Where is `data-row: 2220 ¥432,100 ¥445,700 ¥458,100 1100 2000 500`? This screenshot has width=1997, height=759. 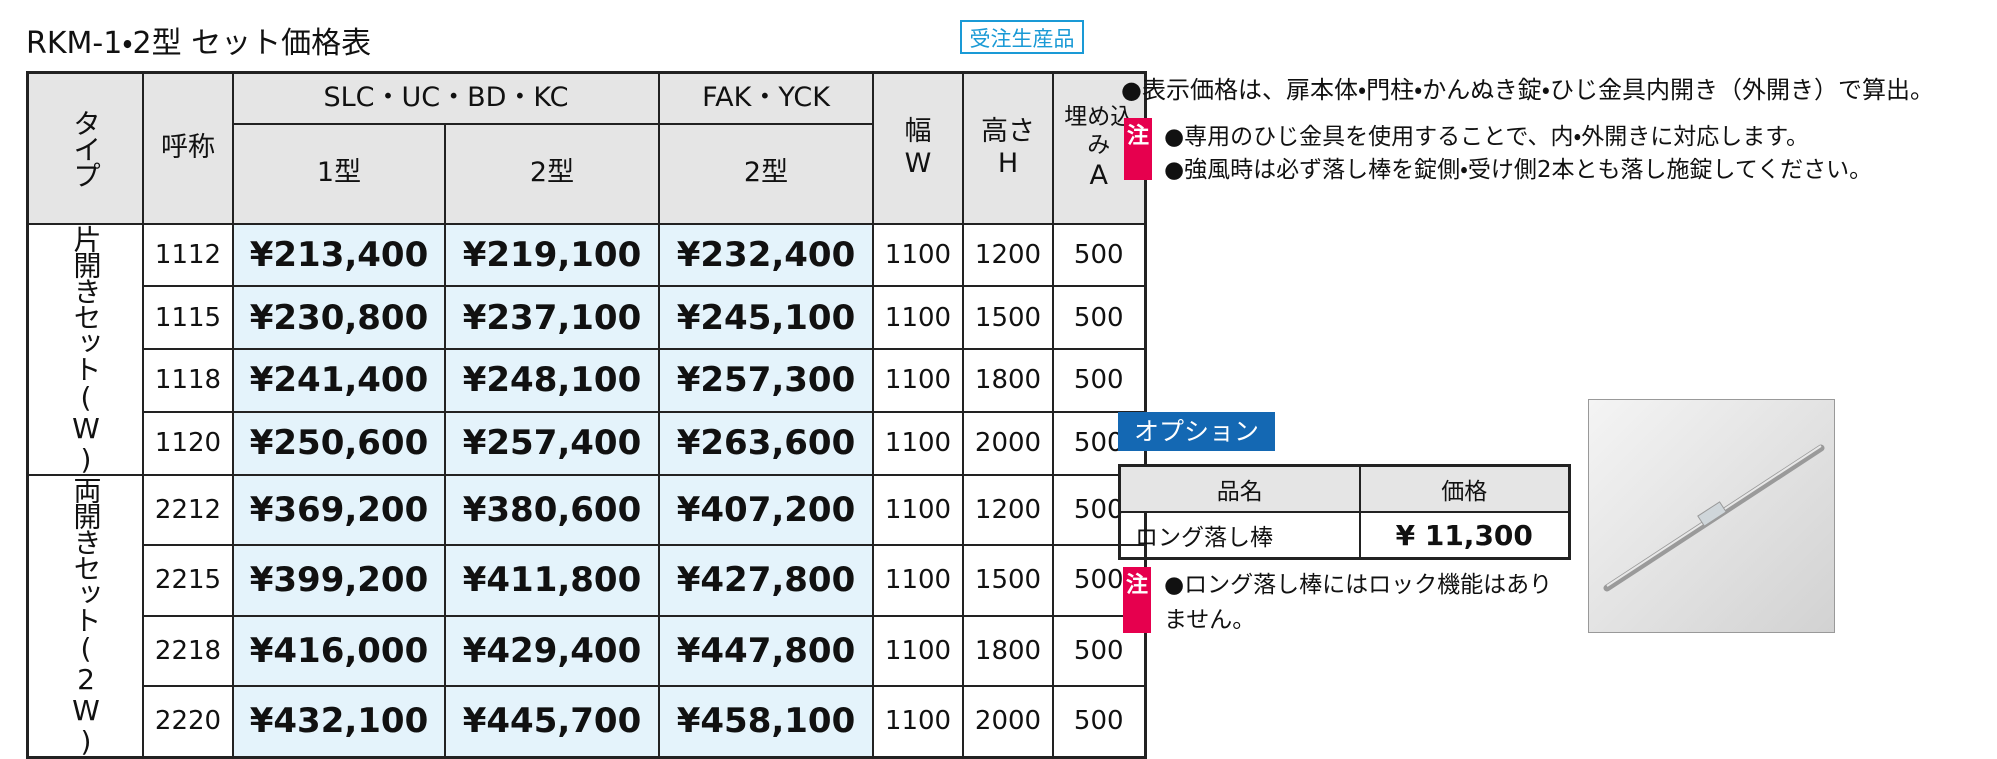 data-row: 2220 ¥432,100 ¥445,700 ¥458,100 1100 2000 500 is located at coordinates (587, 721).